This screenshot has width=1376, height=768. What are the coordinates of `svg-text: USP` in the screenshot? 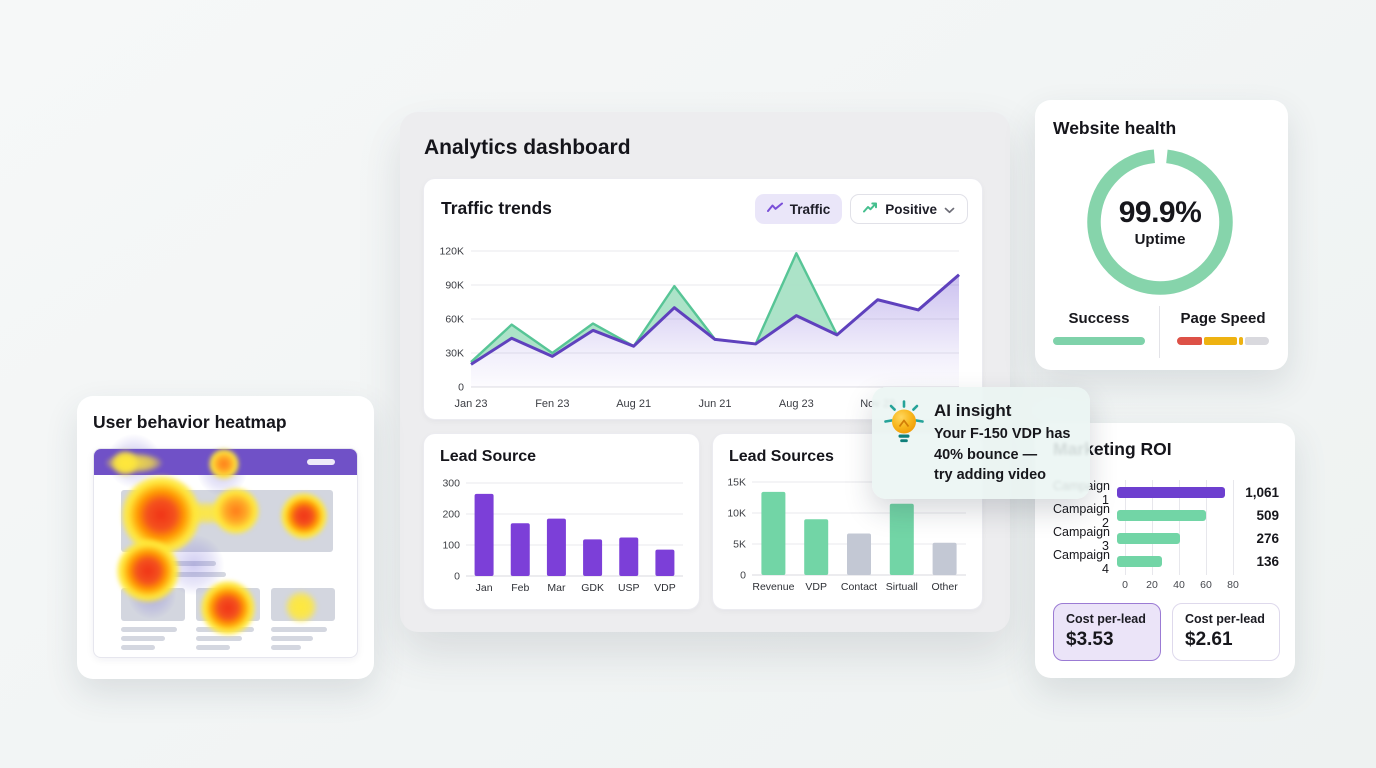 It's located at (629, 588).